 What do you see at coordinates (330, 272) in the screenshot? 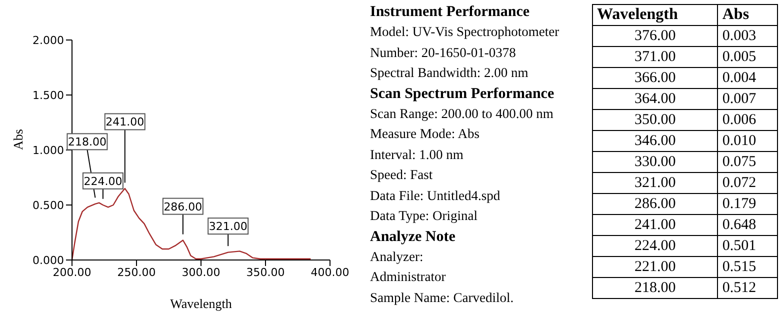
I see `x-tick-label: 400.00` at bounding box center [330, 272].